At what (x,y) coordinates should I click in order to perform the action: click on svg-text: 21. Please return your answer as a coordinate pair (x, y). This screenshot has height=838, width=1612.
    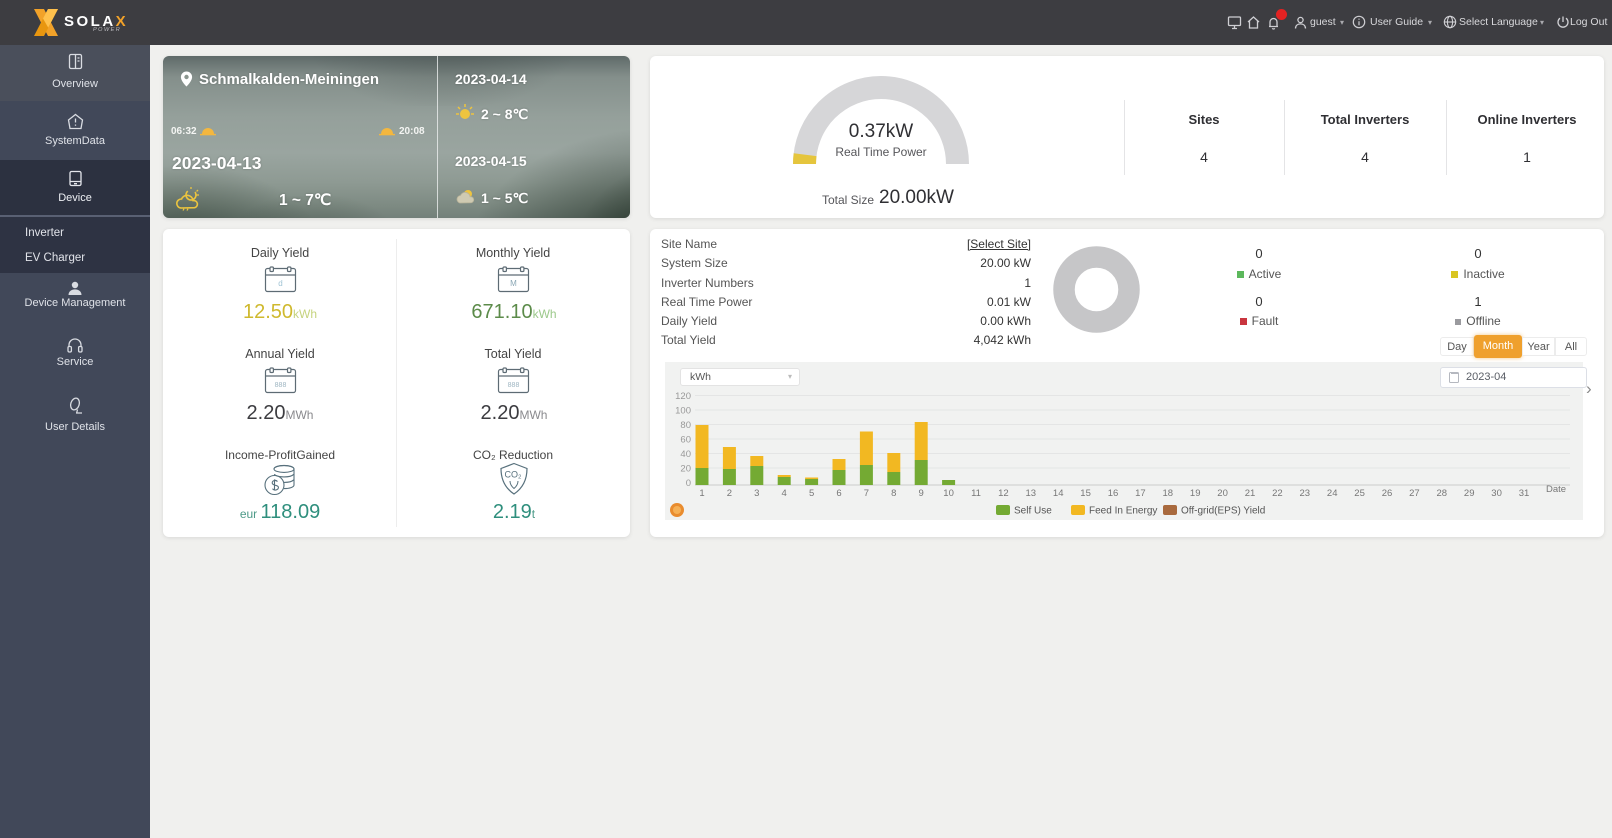
    Looking at the image, I should click on (1250, 493).